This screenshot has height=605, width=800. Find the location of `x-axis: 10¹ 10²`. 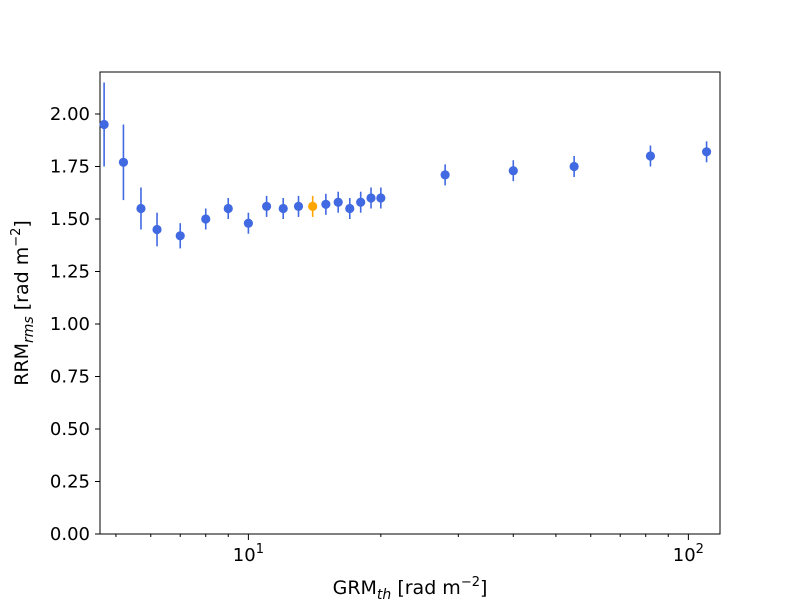

x-axis: 10¹ 10² is located at coordinates (409, 550).